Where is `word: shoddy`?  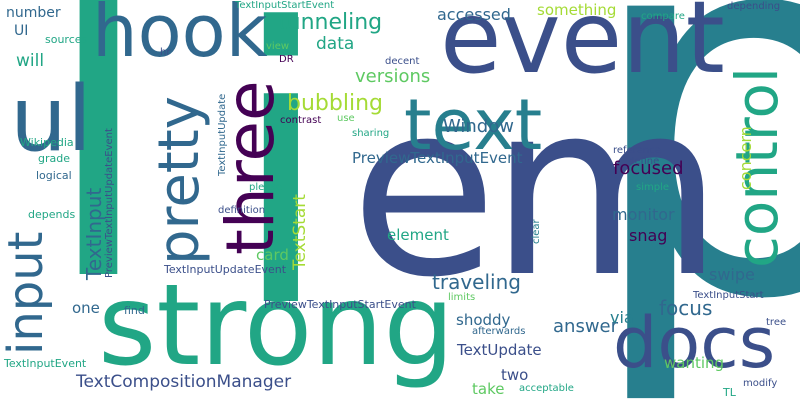 word: shoddy is located at coordinates (483, 320).